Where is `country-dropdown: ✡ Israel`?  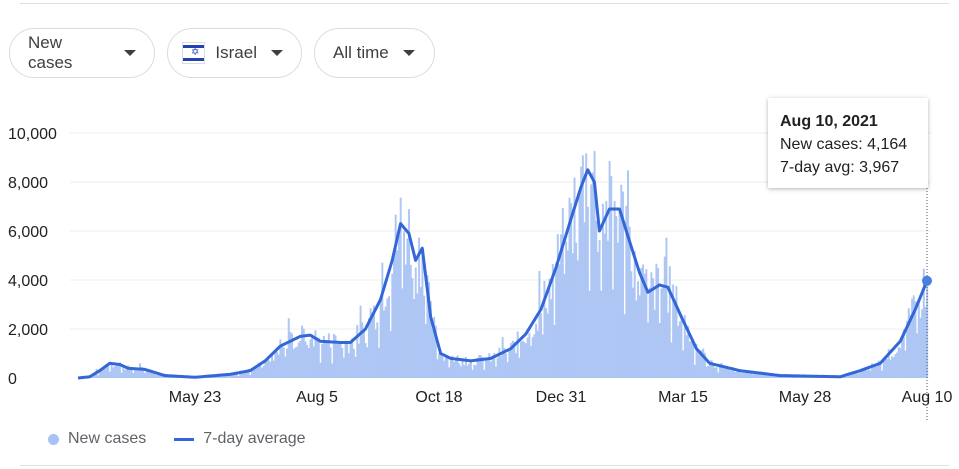 country-dropdown: ✡ Israel is located at coordinates (234, 53).